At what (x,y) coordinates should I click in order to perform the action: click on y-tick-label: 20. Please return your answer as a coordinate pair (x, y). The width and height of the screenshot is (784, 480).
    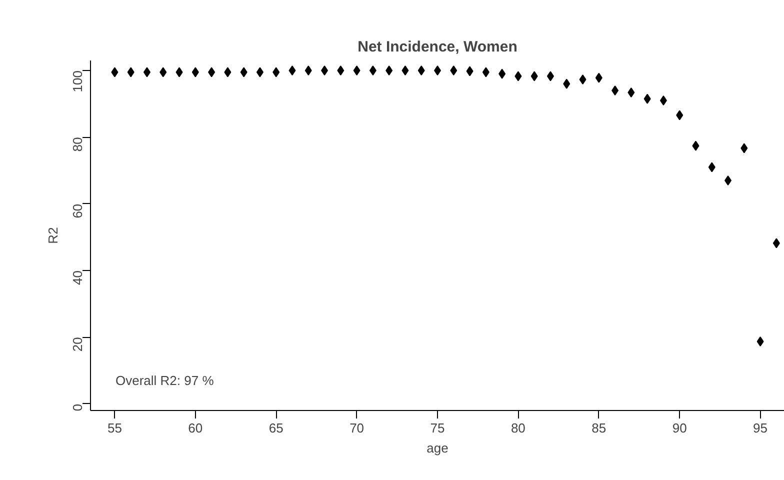
    Looking at the image, I should click on (77, 344).